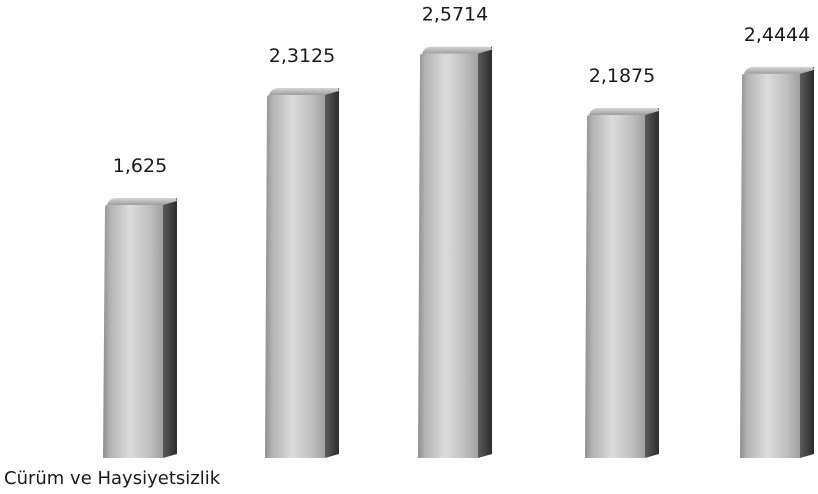  What do you see at coordinates (302, 56) in the screenshot?
I see `data-label: 2,3125` at bounding box center [302, 56].